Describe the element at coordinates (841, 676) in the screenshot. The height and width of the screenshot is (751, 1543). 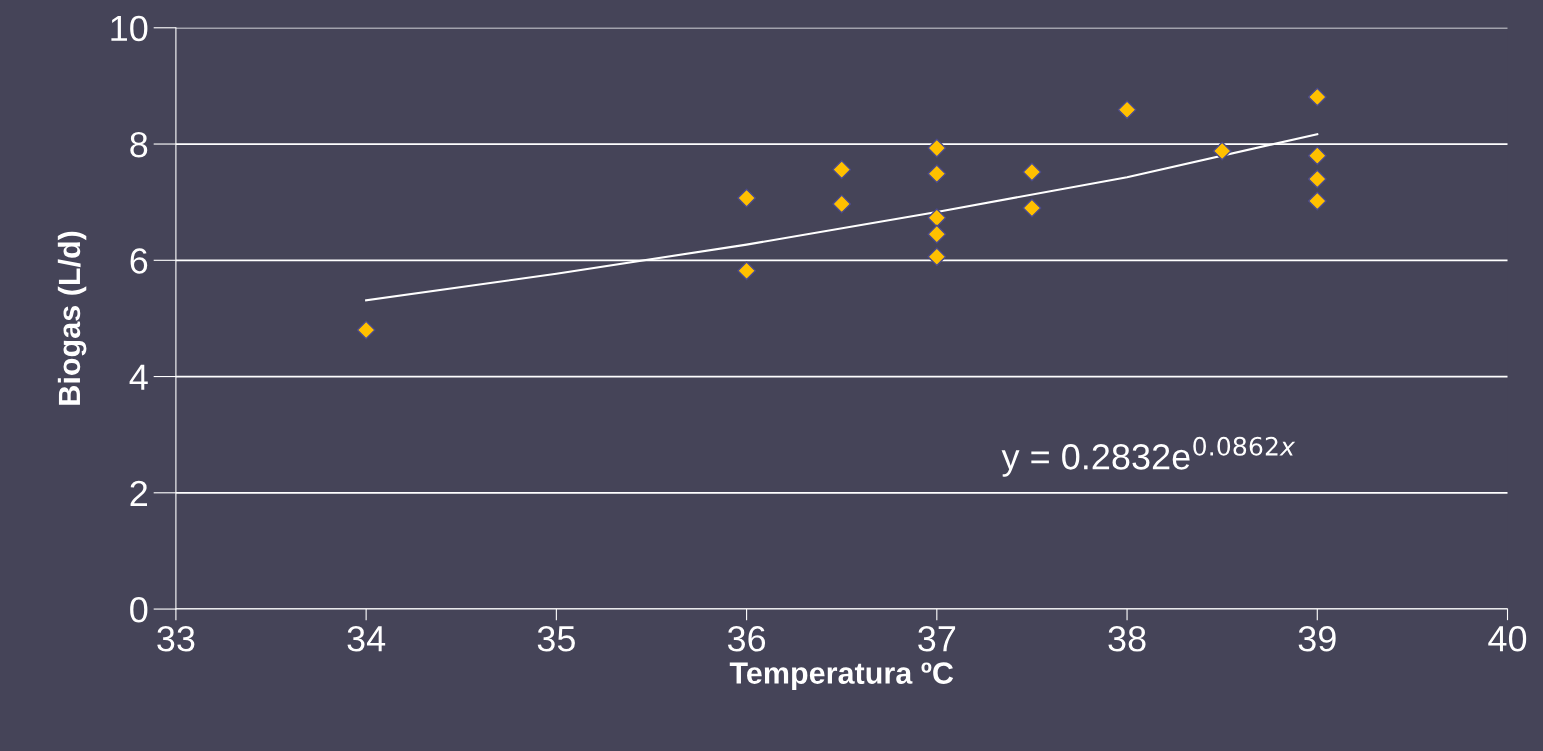
I see `x-axis-title: Temperatura ºC` at that location.